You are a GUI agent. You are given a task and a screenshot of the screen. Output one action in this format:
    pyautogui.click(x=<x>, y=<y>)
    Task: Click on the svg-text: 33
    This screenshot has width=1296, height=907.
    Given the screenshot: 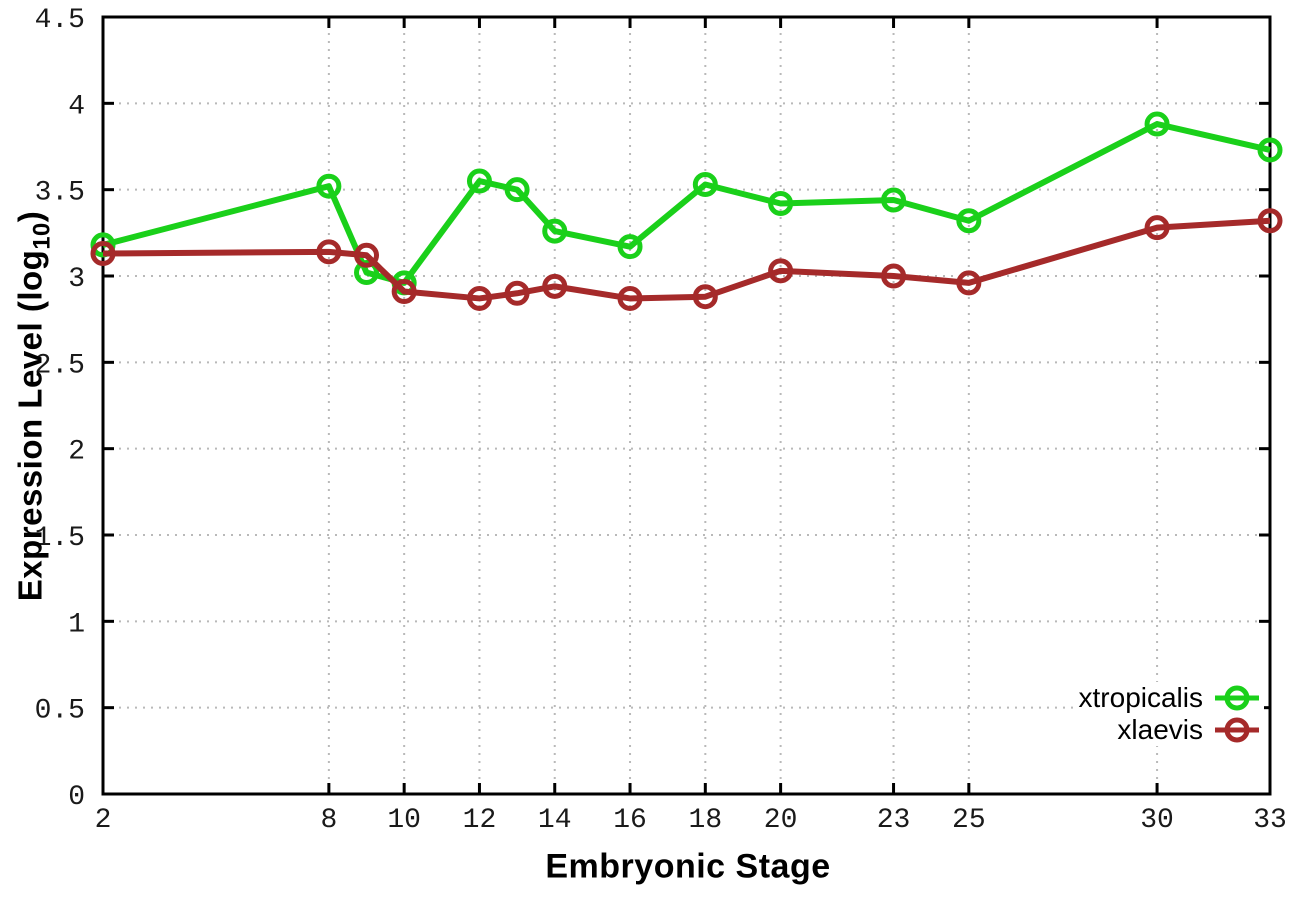 What is the action you would take?
    pyautogui.click(x=1270, y=820)
    